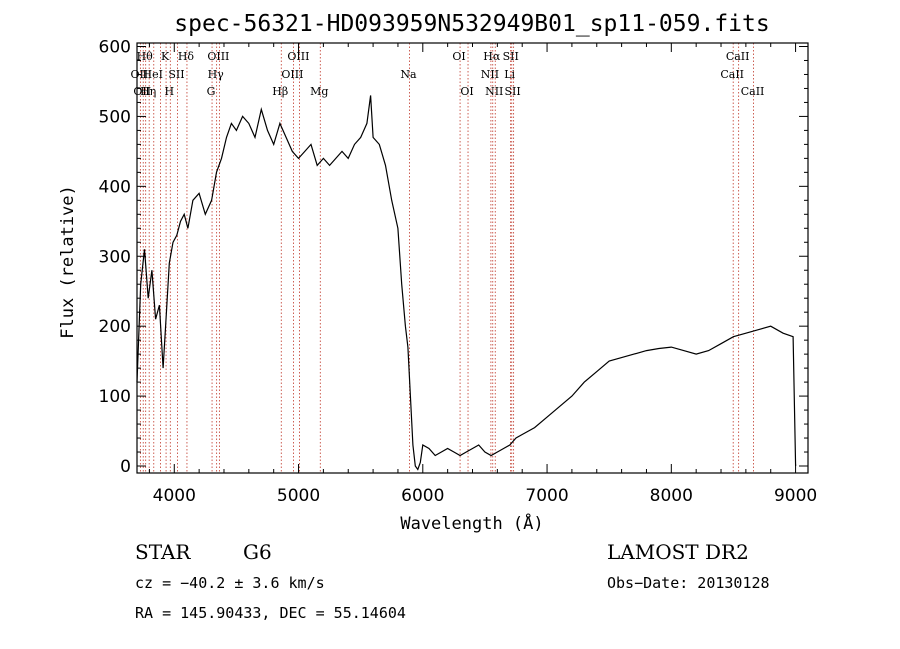 The image size is (900, 649). I want to click on y-tick-label: 600, so click(115, 47).